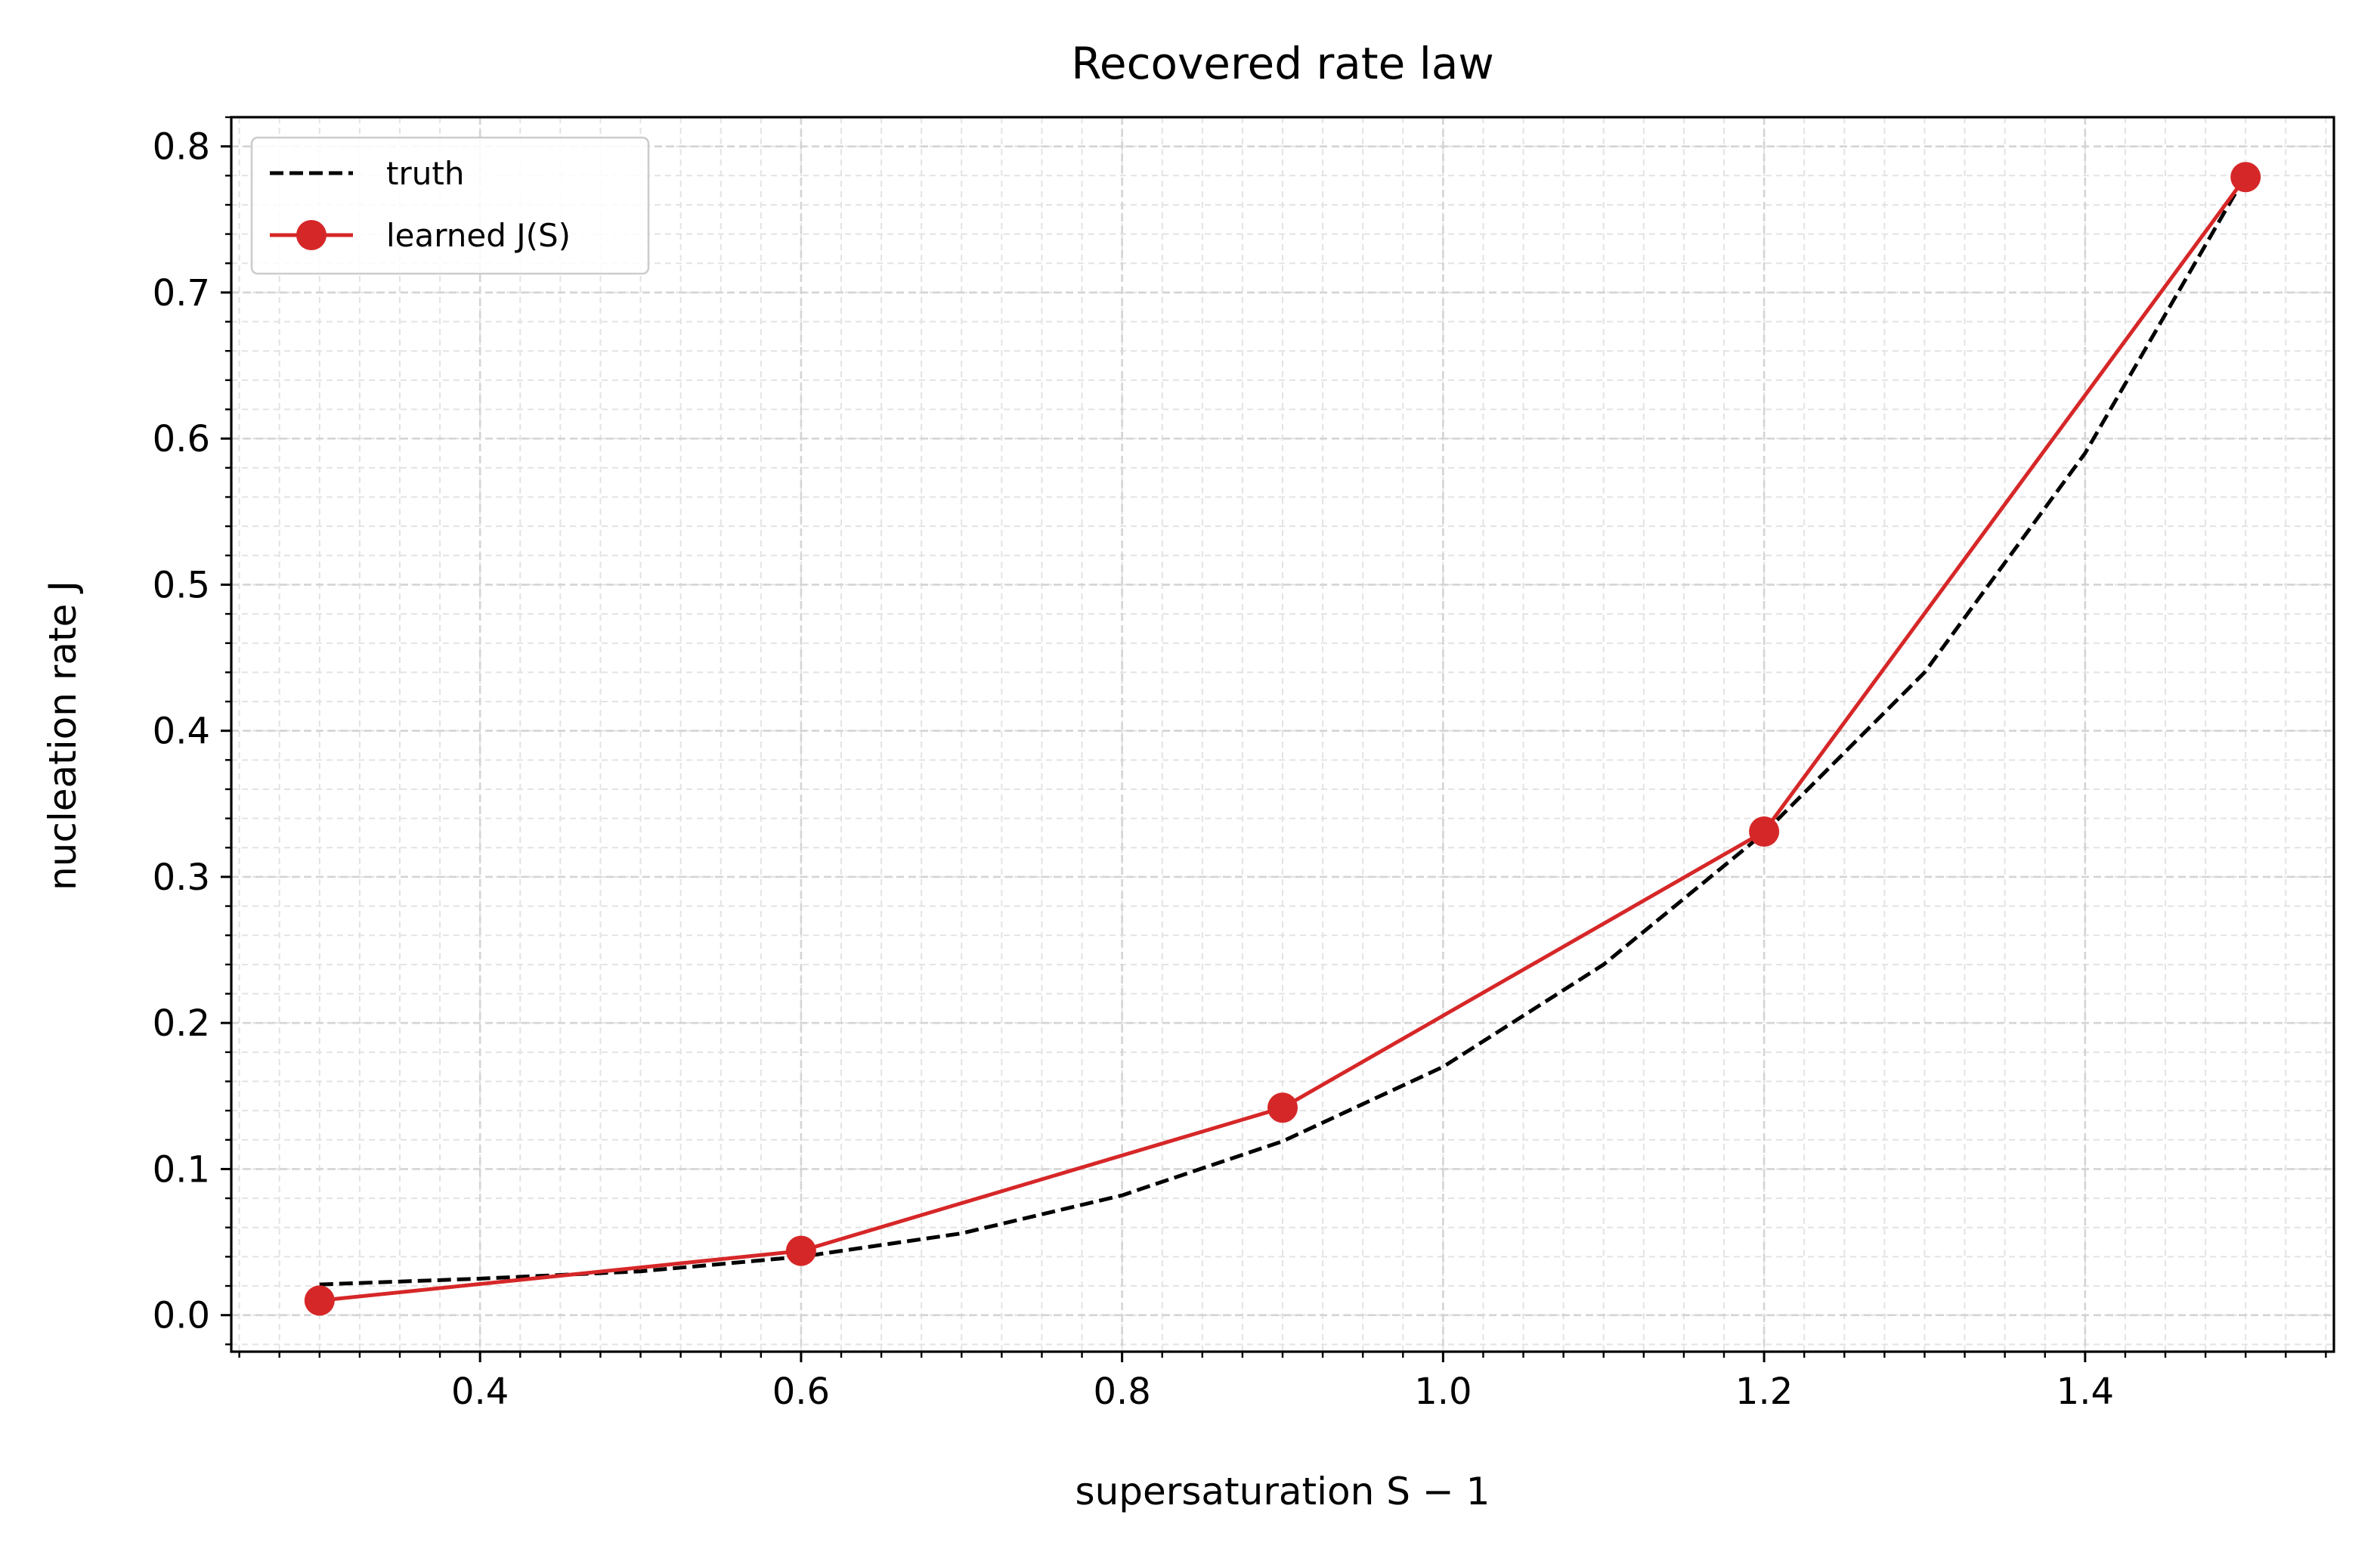 This screenshot has width=2380, height=1552. What do you see at coordinates (181, 1023) in the screenshot?
I see `y-tick-label: 0.2` at bounding box center [181, 1023].